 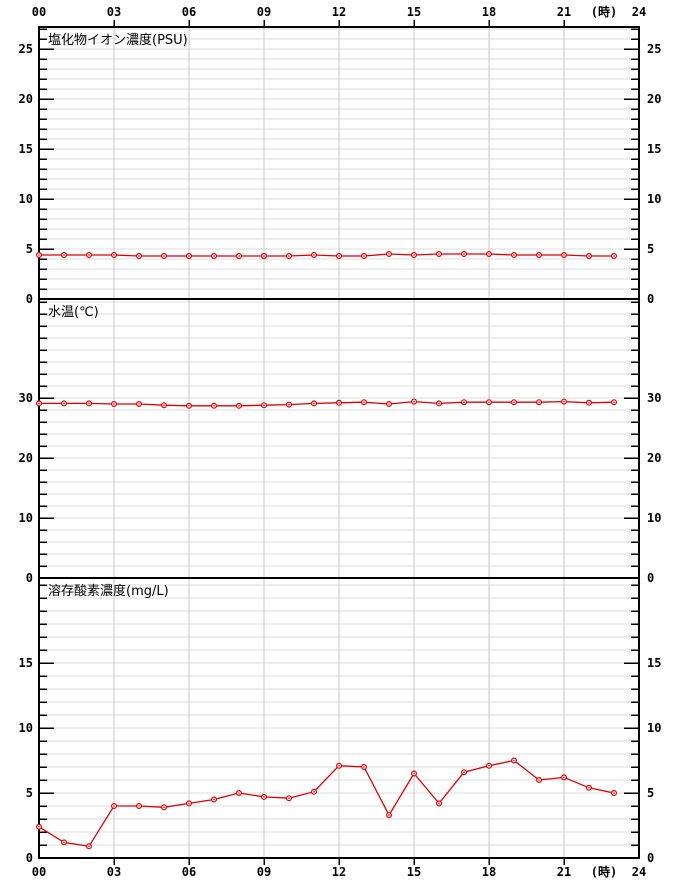 I want to click on x-axis-top-label: 06, so click(x=189, y=12).